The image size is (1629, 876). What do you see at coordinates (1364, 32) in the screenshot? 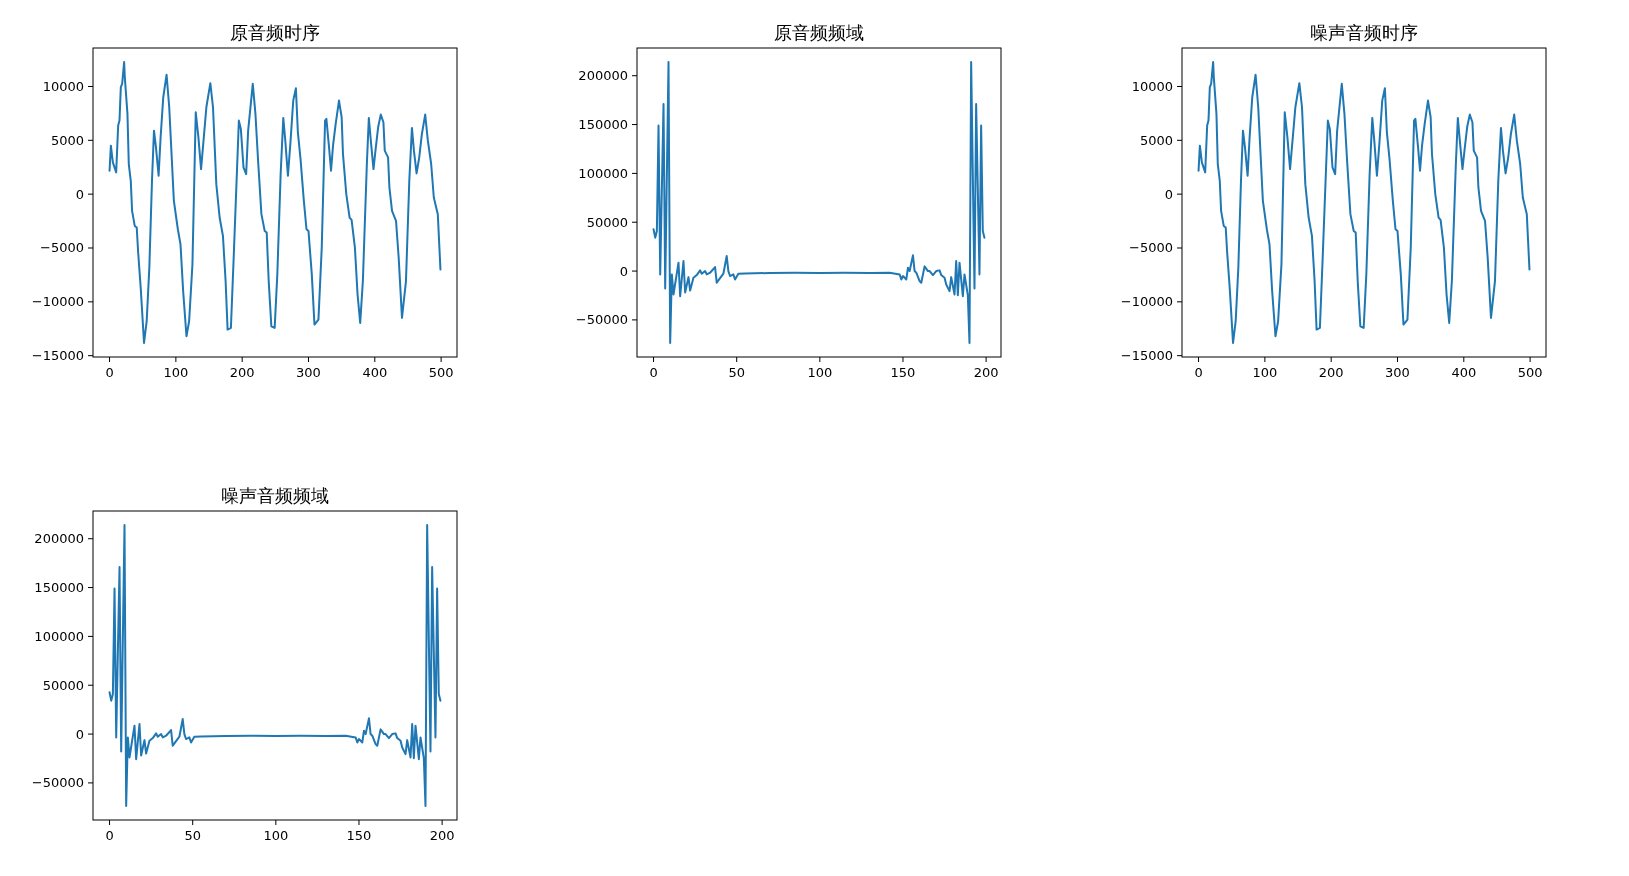
I see `chart-title: 噪声音频时序` at bounding box center [1364, 32].